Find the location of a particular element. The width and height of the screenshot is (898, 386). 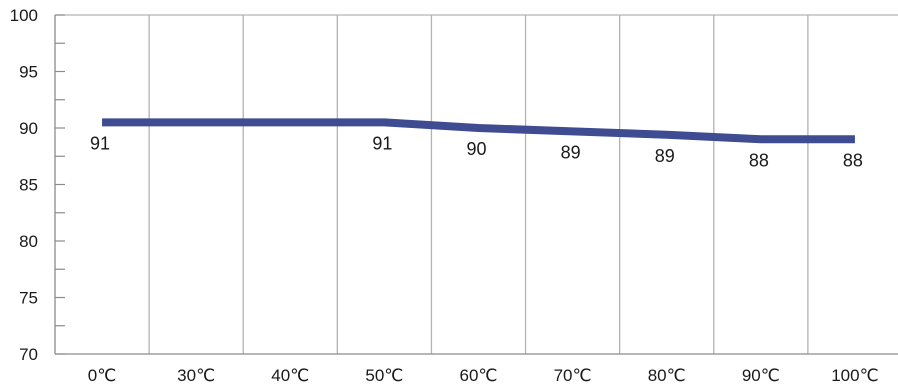

y-tick-label: 80 is located at coordinates (28, 241).